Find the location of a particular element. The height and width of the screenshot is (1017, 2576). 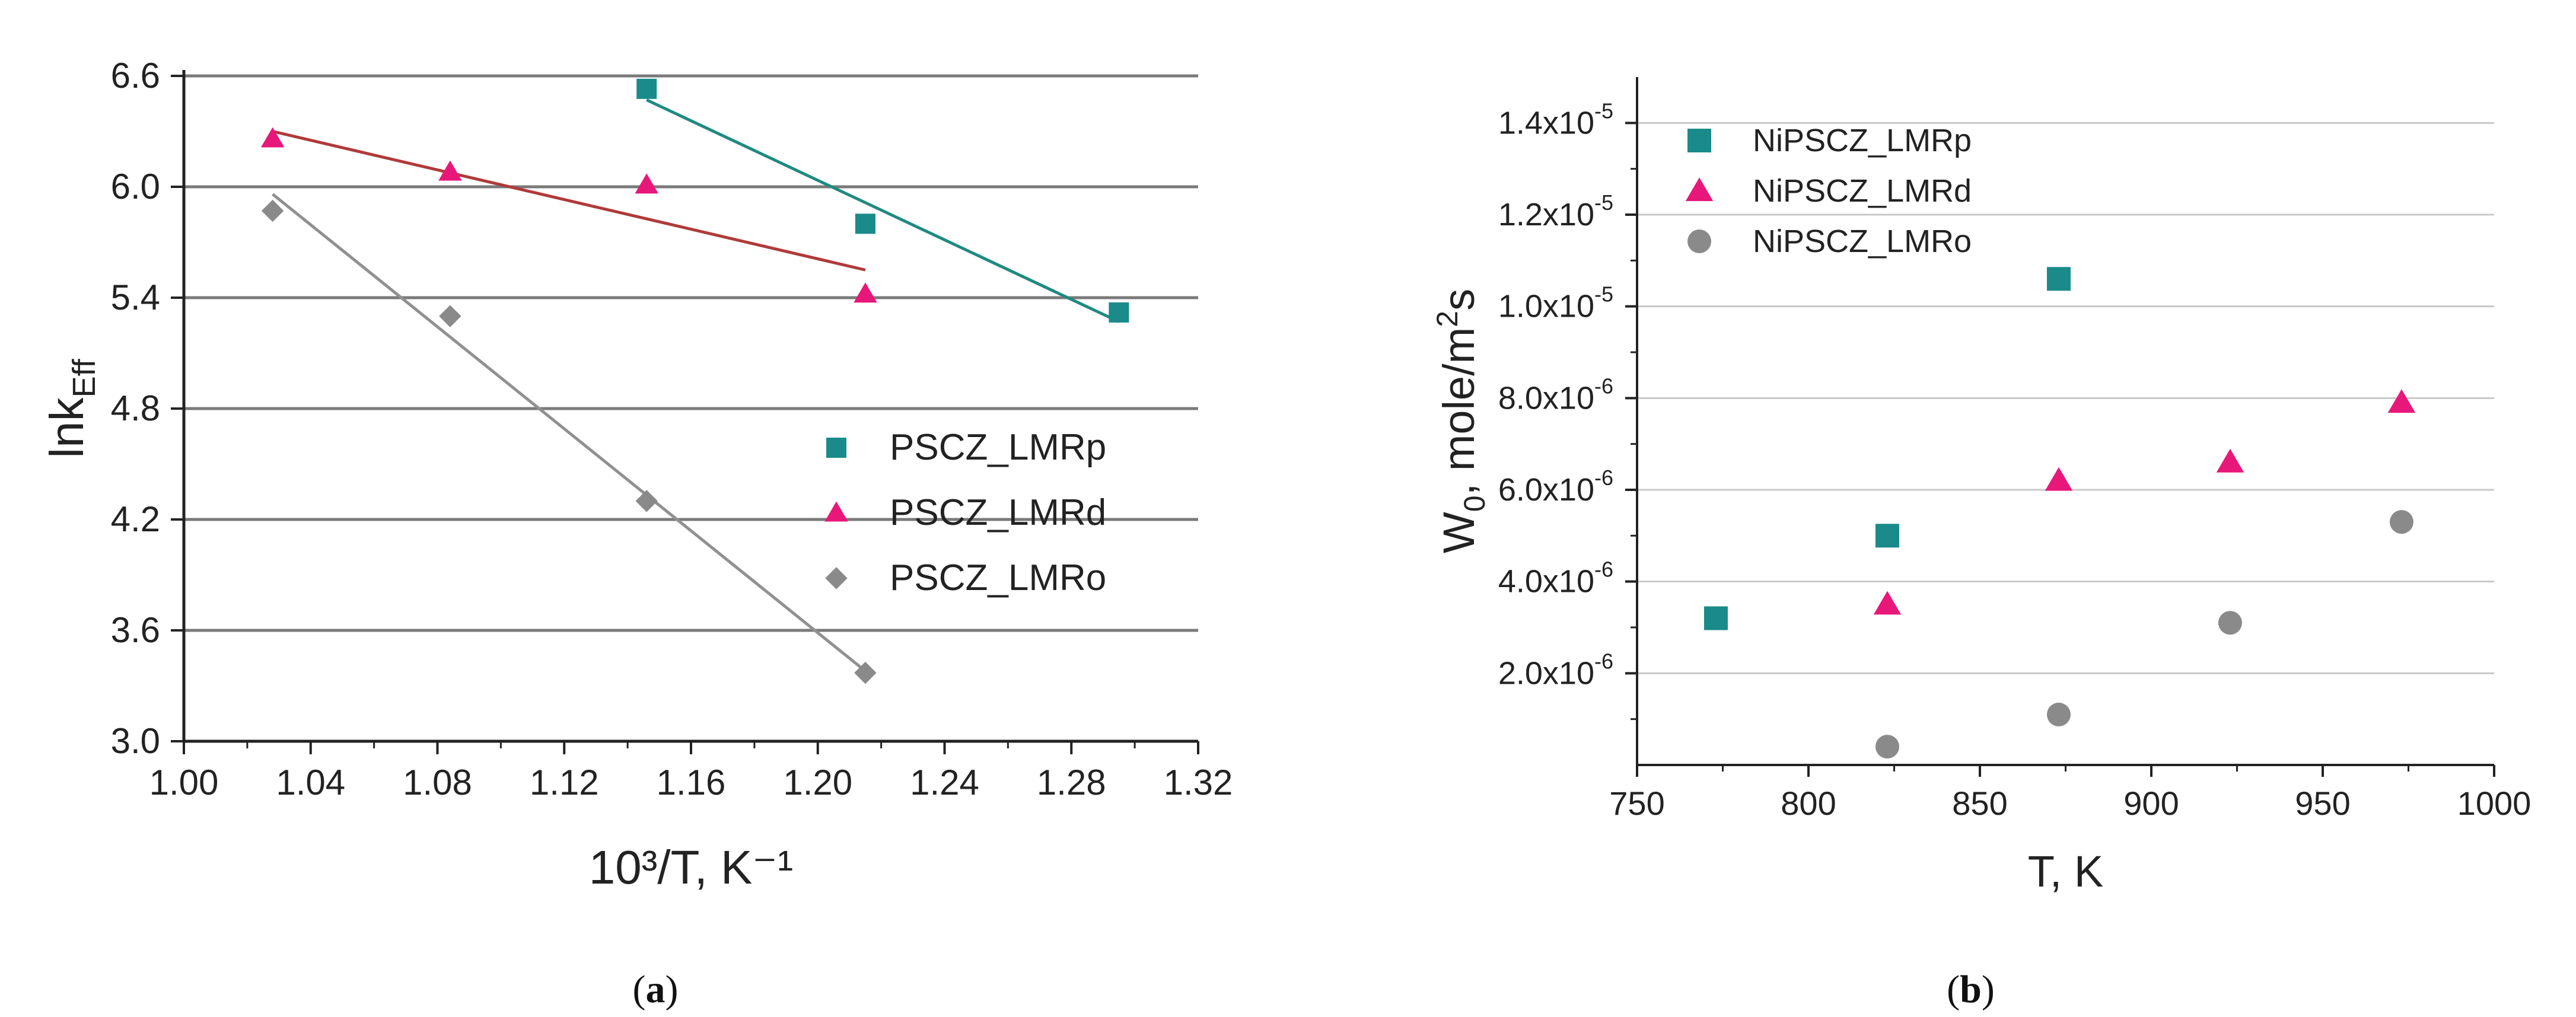

y-tick-label-b: 8.0x10⁻⁶ is located at coordinates (1555, 395).